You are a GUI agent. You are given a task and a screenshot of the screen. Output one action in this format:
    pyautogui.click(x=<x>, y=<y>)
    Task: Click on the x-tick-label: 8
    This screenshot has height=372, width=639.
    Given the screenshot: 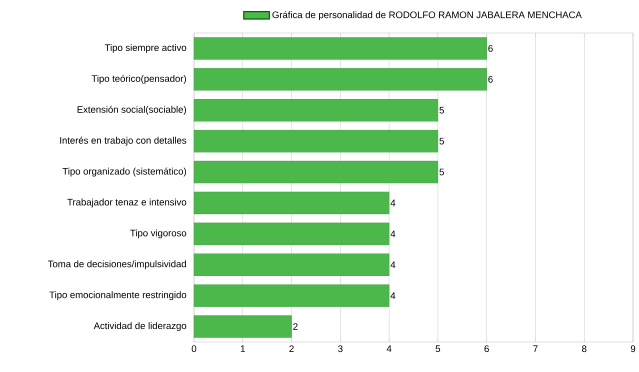 What is the action you would take?
    pyautogui.click(x=584, y=348)
    